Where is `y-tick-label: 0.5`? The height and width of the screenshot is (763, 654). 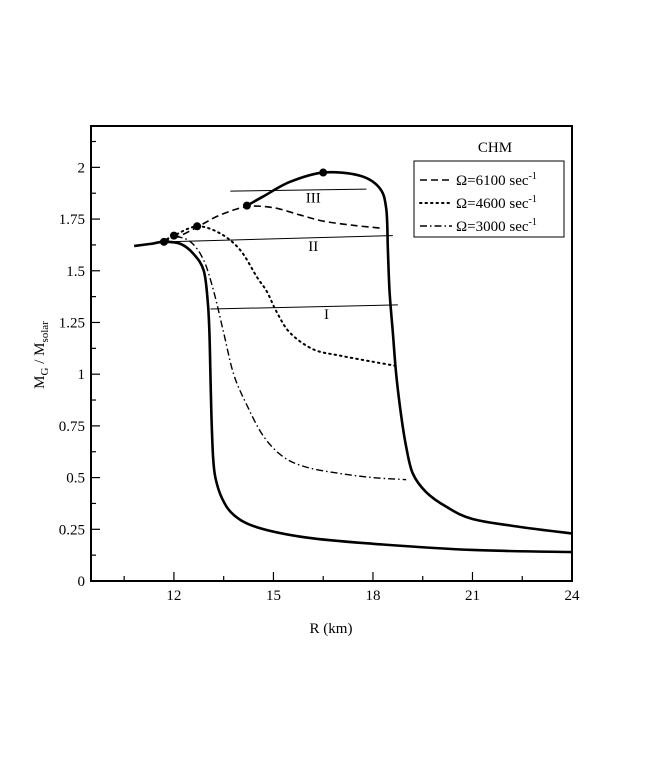 y-tick-label: 0.5 is located at coordinates (75, 479).